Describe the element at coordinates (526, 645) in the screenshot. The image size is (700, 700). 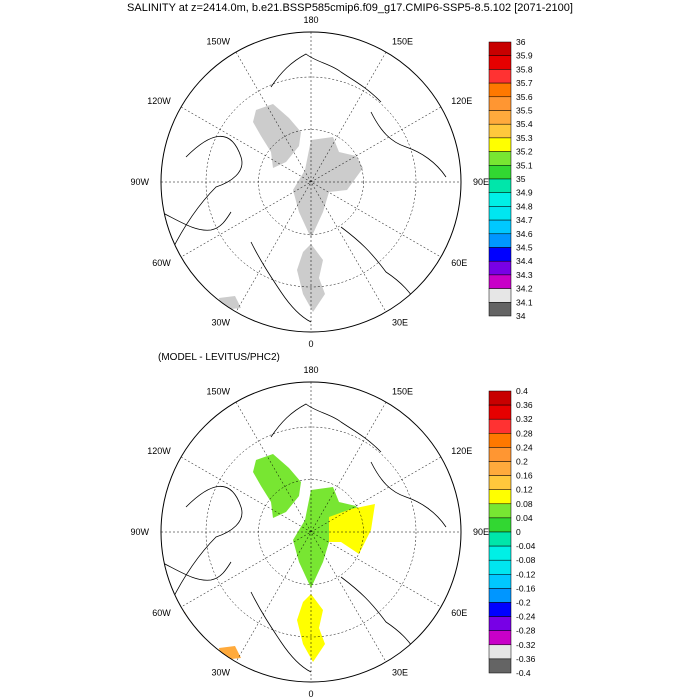
I see `colorbar-tick-label: -0.32` at that location.